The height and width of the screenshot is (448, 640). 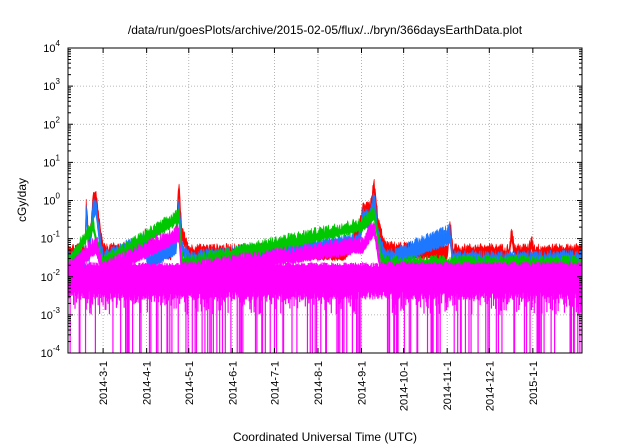 I want to click on x-tick-label: 2015-1-1, so click(x=534, y=383).